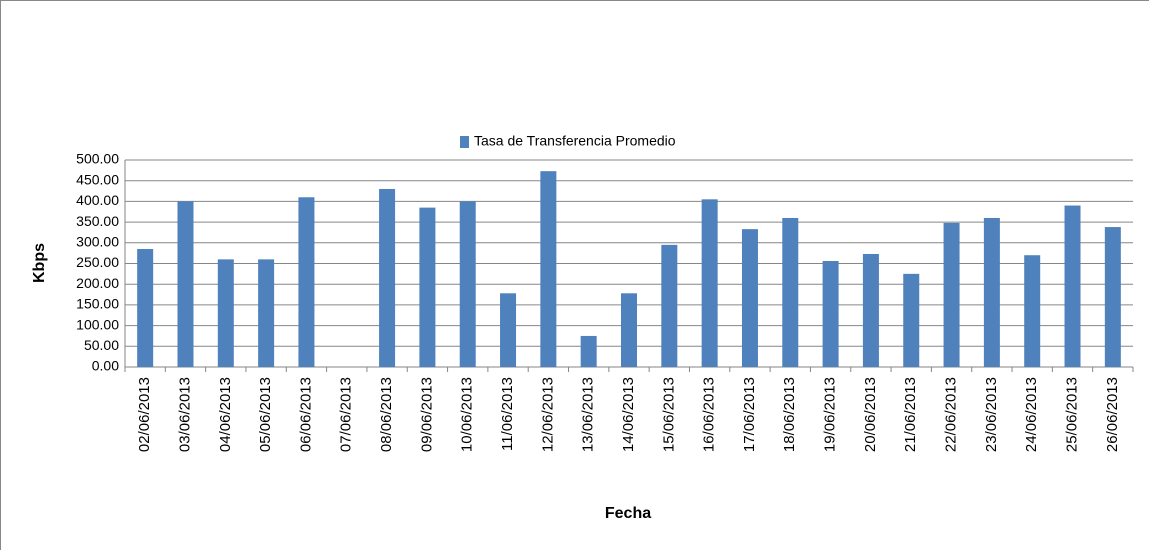  Describe the element at coordinates (346, 414) in the screenshot. I see `x-tick-label: 07/06/2013` at that location.